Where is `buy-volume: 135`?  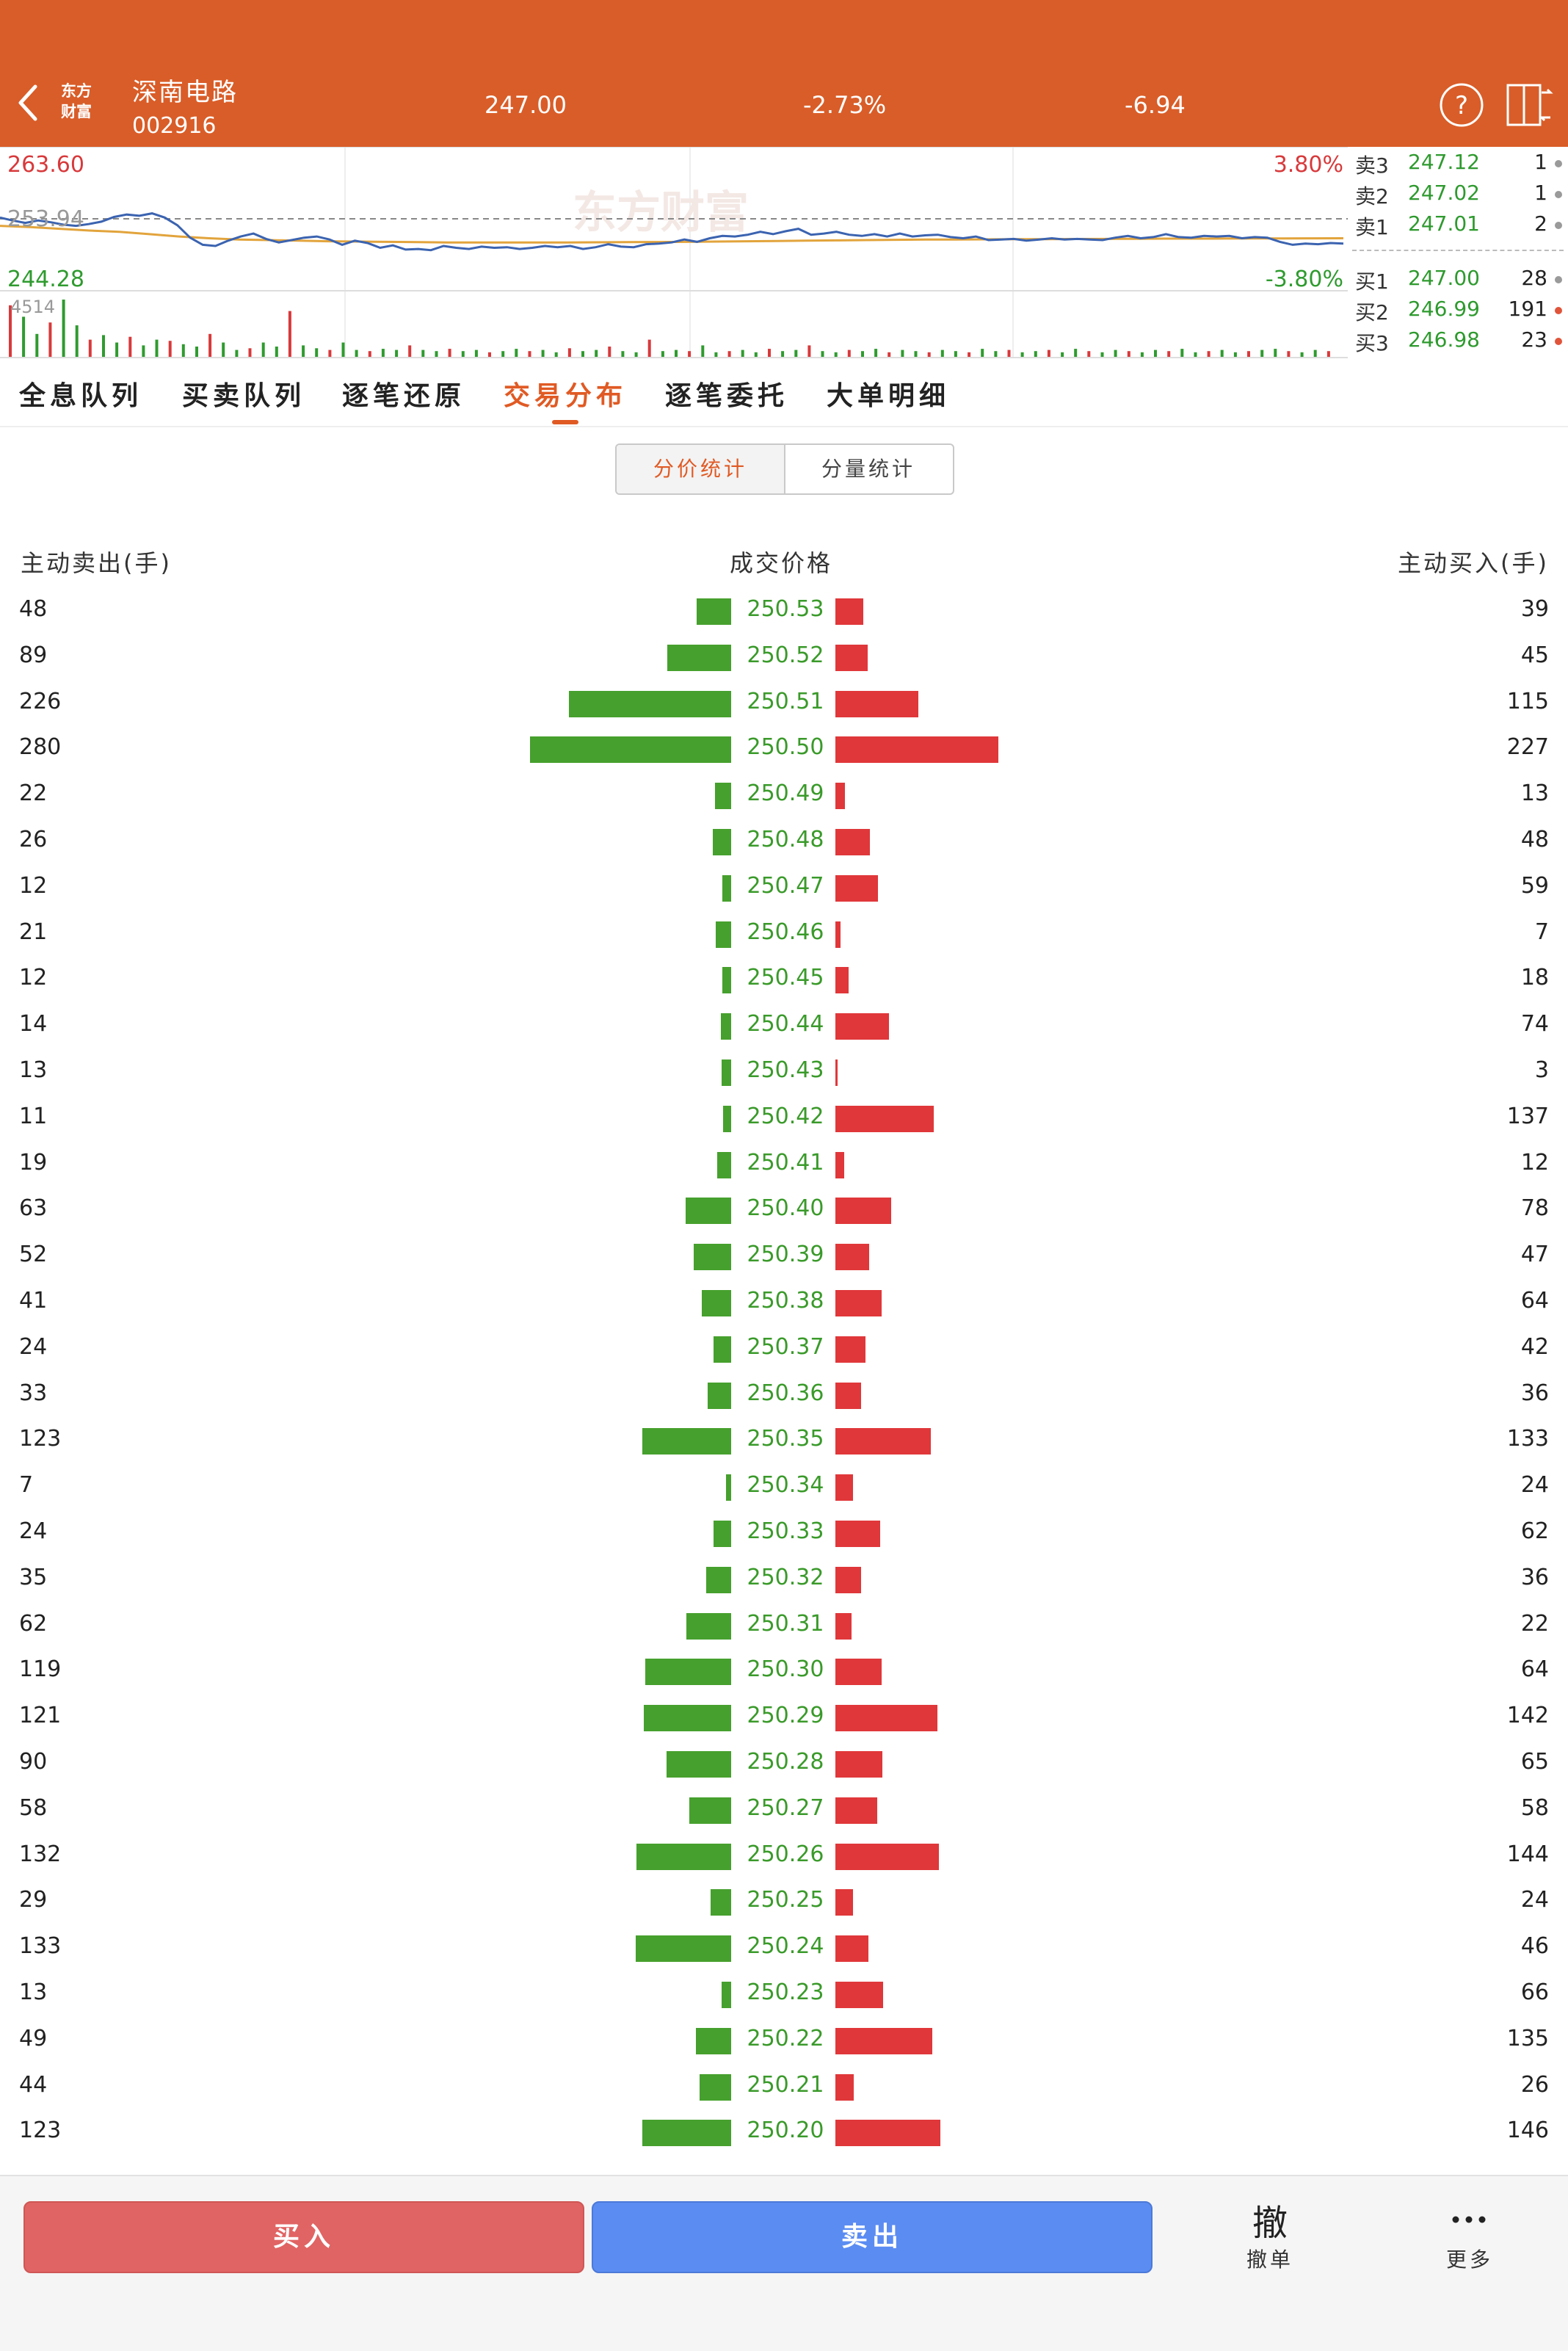 buy-volume: 135 is located at coordinates (1527, 2038).